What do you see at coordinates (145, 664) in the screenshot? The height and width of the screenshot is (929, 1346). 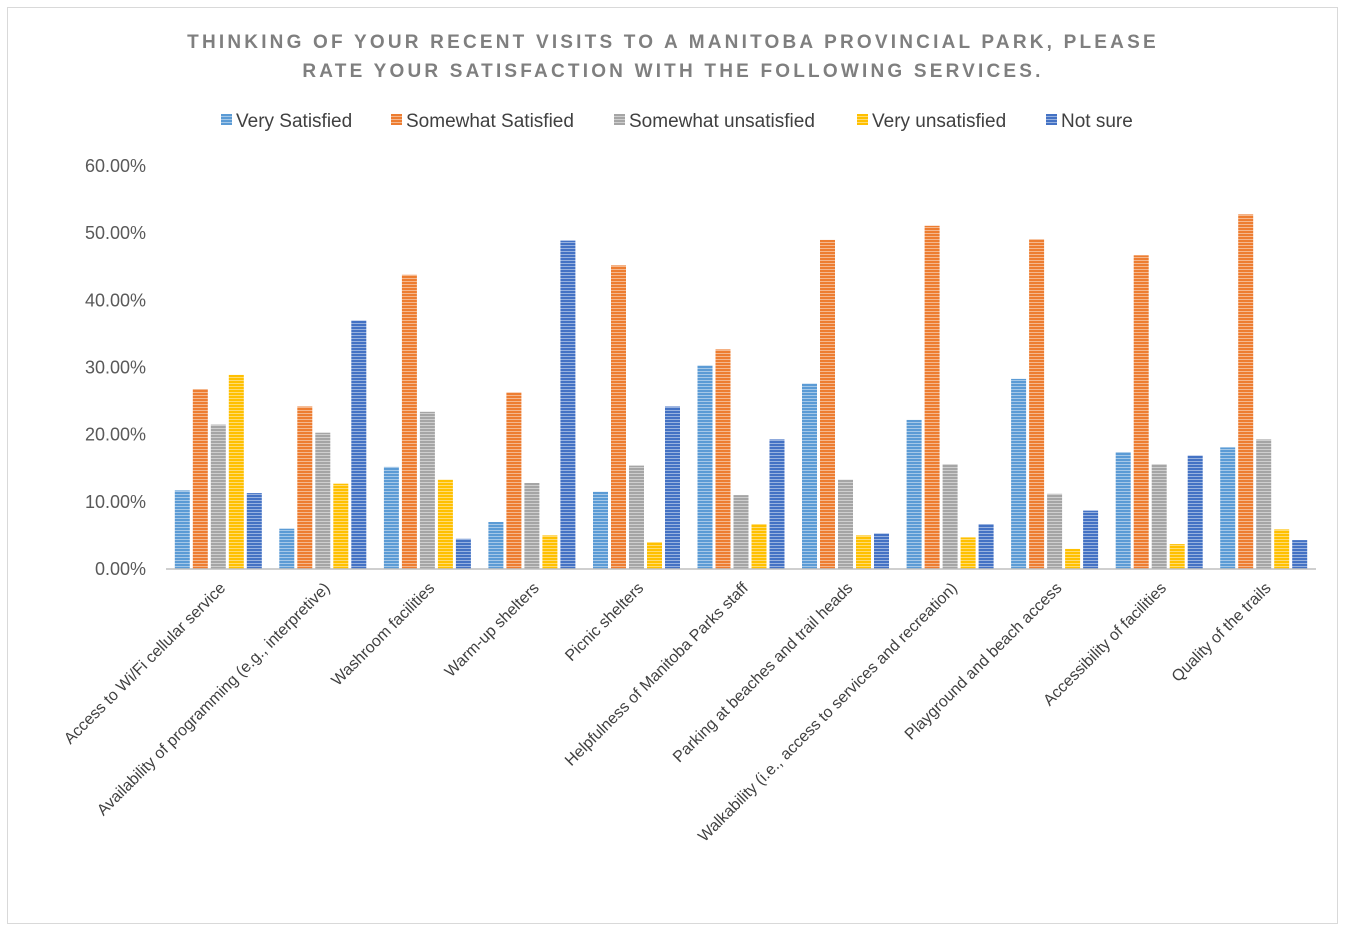 I see `x-tick-label: Access to Wi/Fi cellular service` at bounding box center [145, 664].